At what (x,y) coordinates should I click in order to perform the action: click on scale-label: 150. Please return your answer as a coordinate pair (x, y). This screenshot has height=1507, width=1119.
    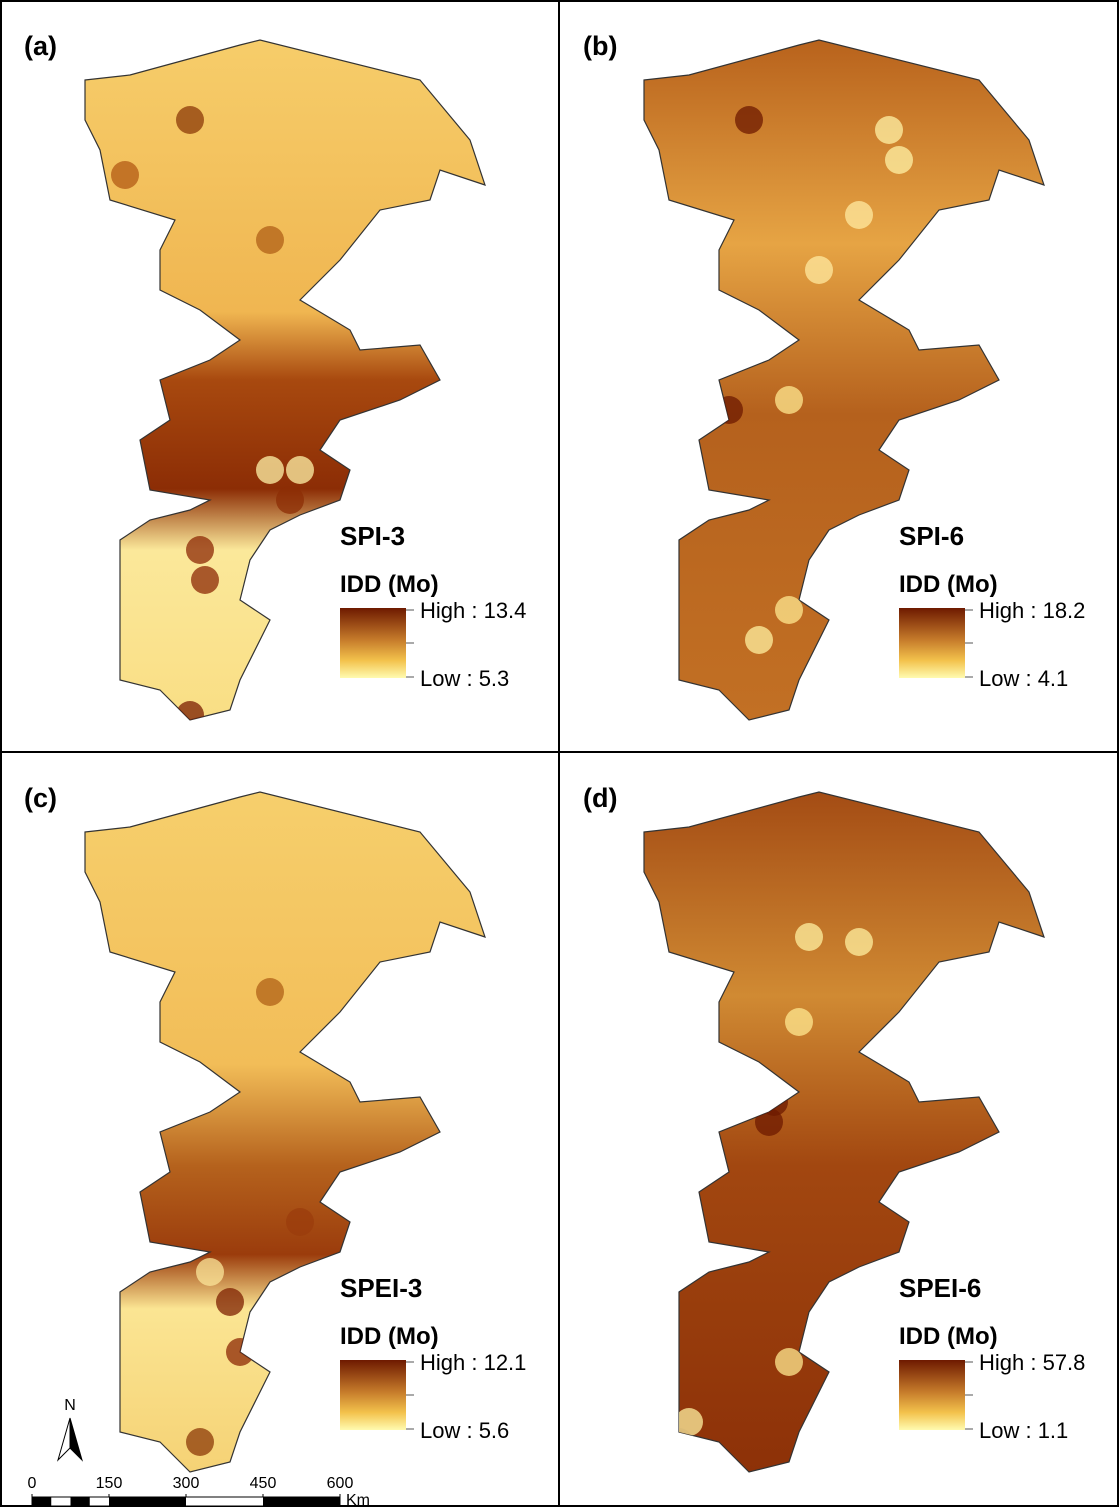
    Looking at the image, I should click on (109, 1483).